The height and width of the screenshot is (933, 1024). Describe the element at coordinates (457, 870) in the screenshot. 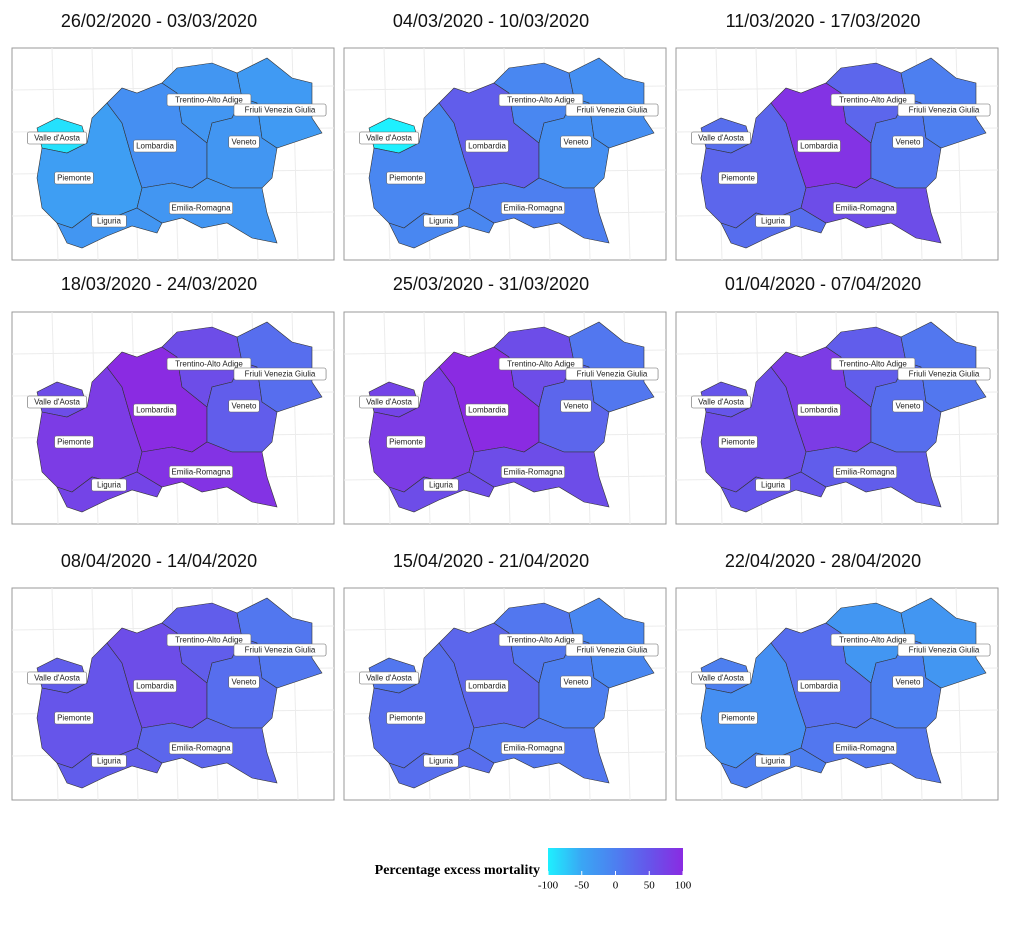

I see `legend-title: Percentage excess mortality` at that location.